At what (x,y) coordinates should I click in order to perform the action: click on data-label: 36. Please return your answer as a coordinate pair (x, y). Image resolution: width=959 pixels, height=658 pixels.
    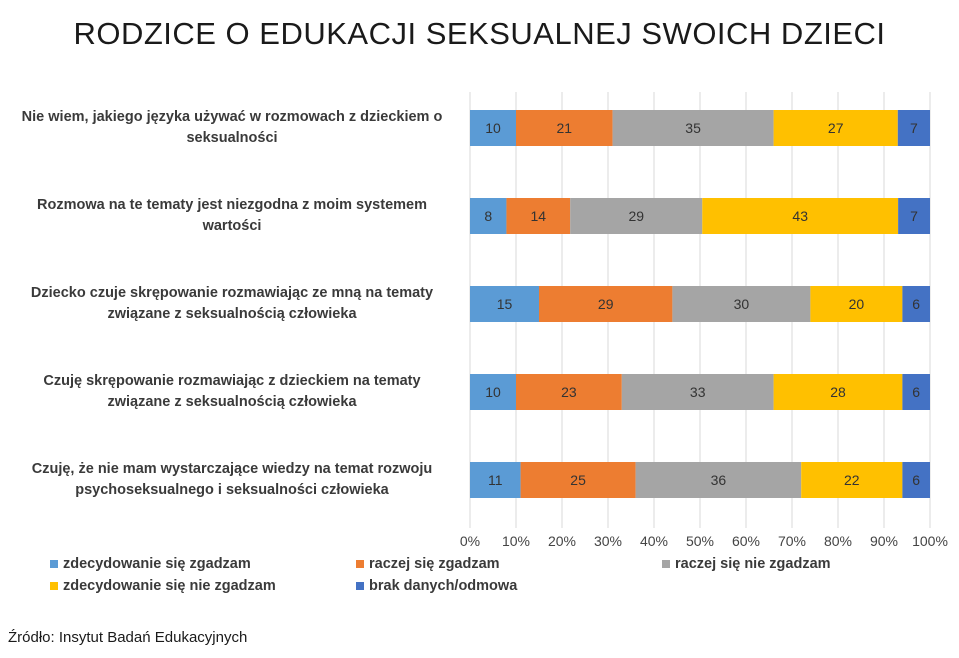
    Looking at the image, I should click on (719, 480).